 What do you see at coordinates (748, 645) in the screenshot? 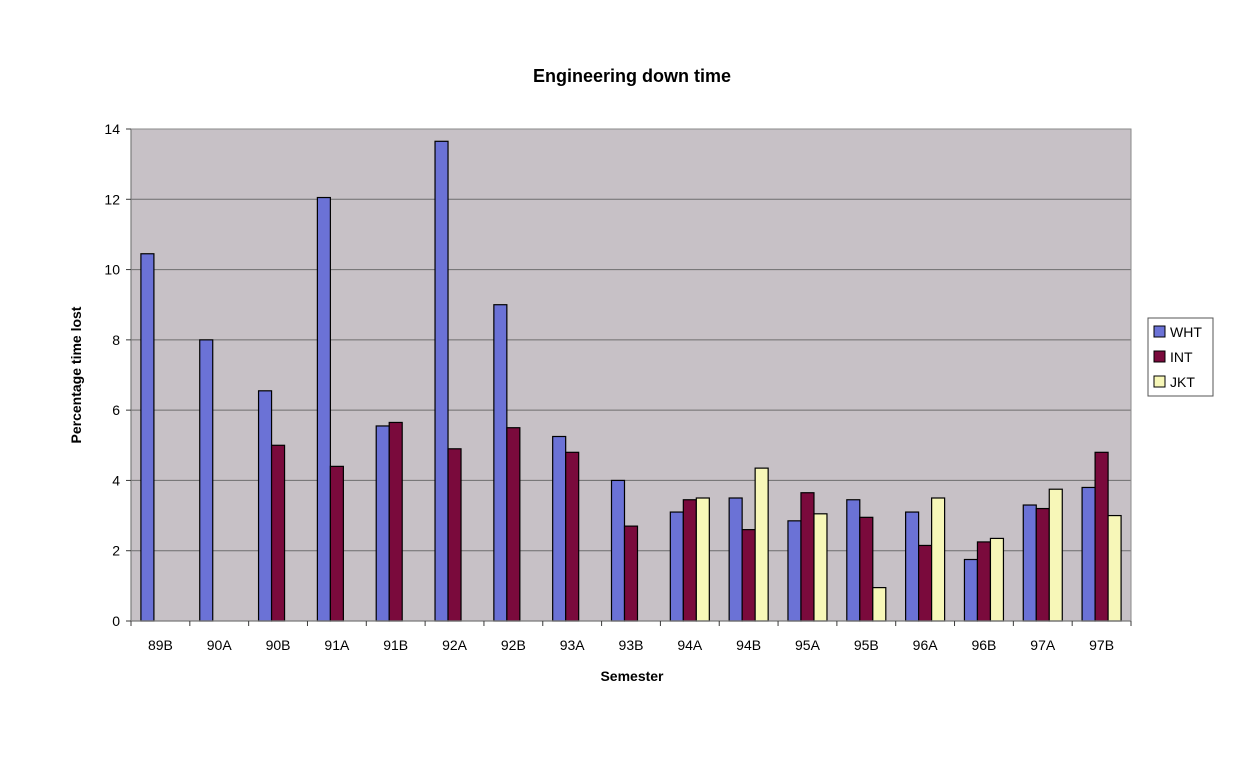
I see `x-tick-label: 94B` at bounding box center [748, 645].